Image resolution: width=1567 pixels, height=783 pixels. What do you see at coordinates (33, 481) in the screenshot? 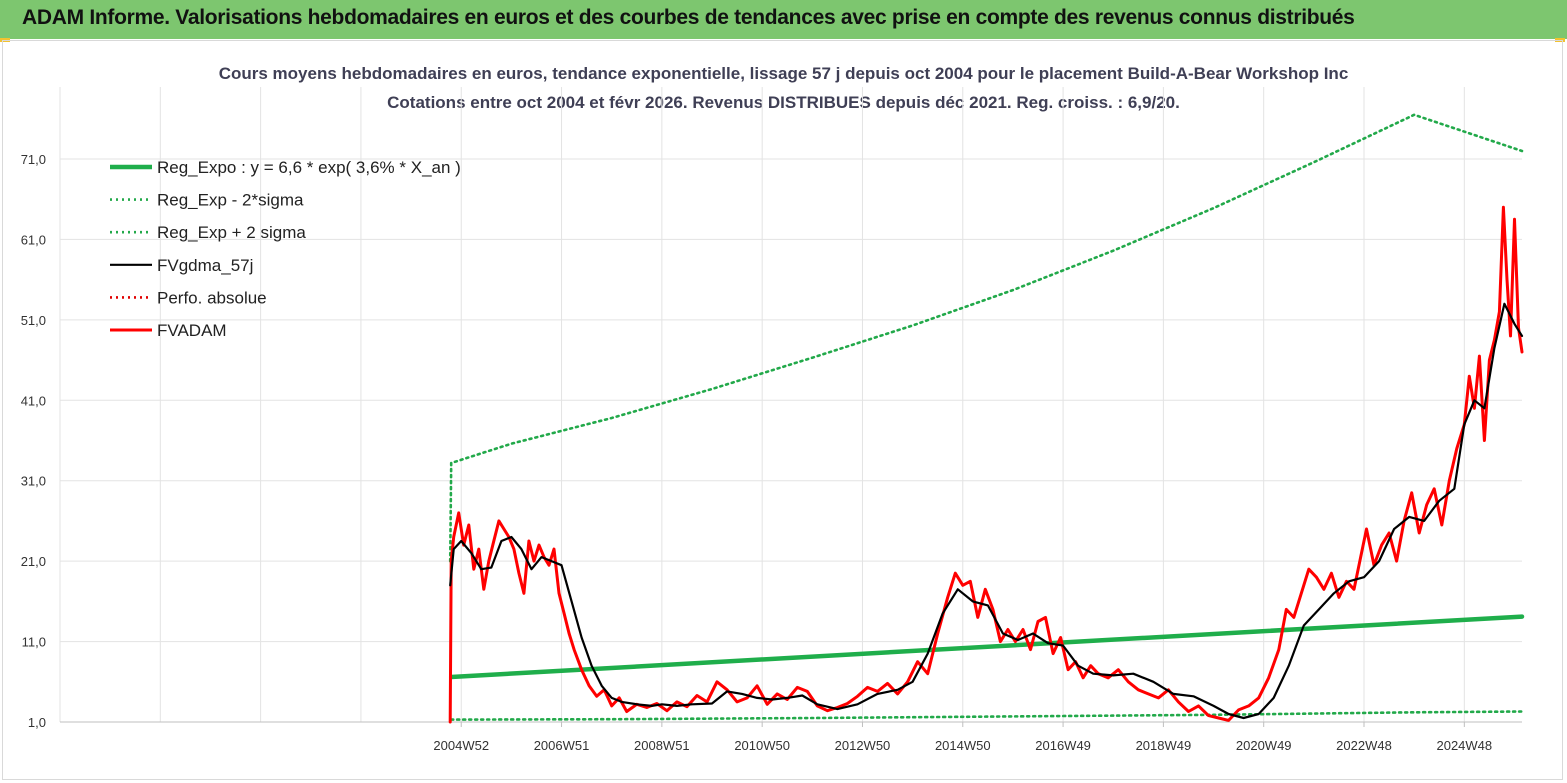
I see `y-tick-label: 31,0` at bounding box center [33, 481].